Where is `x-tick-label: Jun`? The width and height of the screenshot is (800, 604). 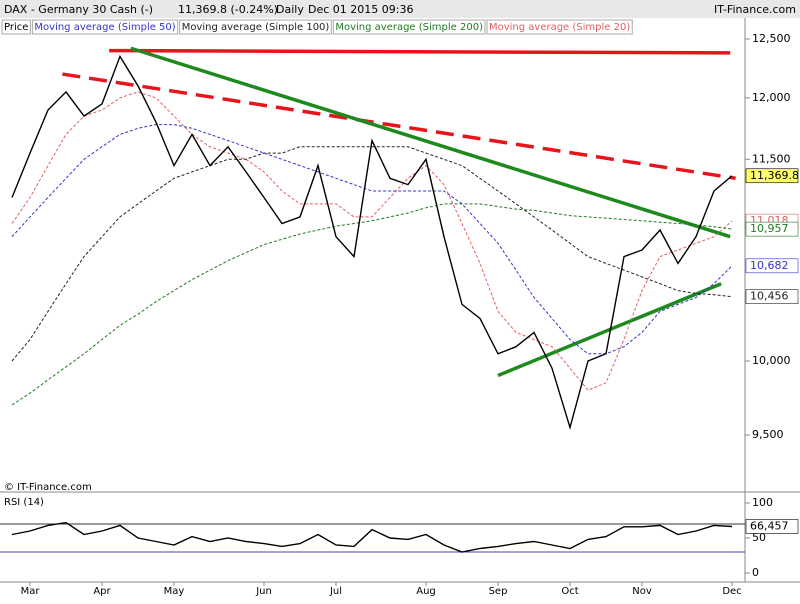
x-tick-label: Jun is located at coordinates (263, 591).